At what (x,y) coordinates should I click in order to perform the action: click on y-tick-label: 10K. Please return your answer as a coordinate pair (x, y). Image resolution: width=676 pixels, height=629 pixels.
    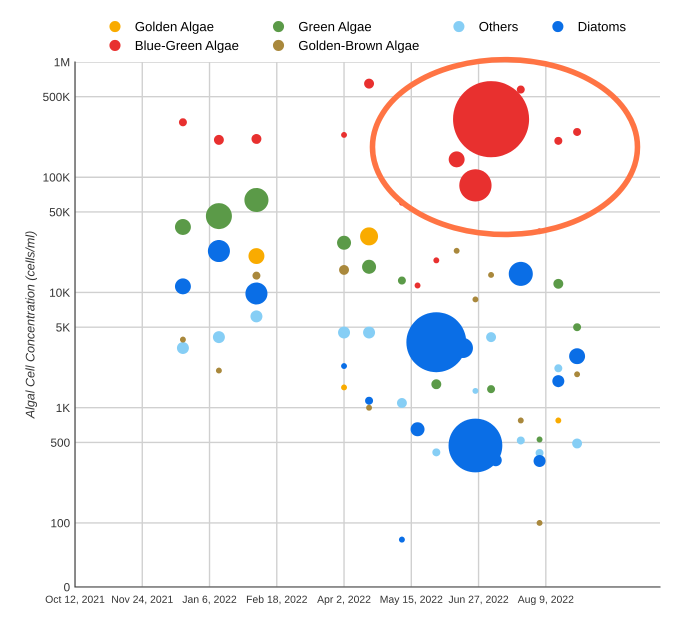
    Looking at the image, I should click on (60, 292).